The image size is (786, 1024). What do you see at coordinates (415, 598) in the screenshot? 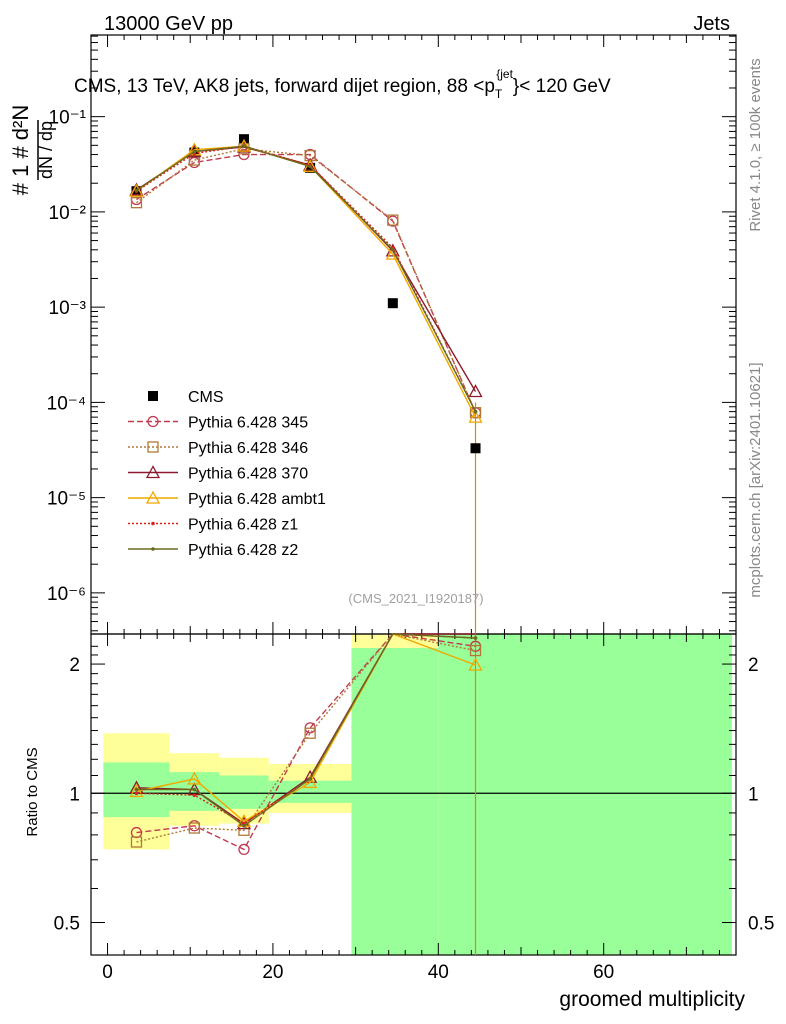
I see `analysis-id: (CMS_2021_I1920187)` at bounding box center [415, 598].